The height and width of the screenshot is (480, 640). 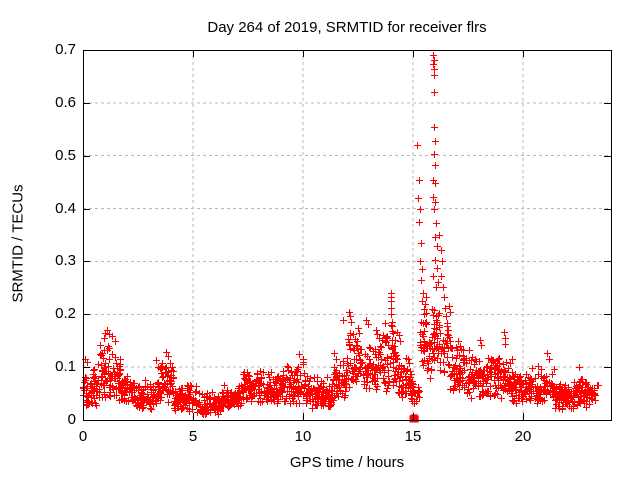 What do you see at coordinates (65, 49) in the screenshot?
I see `y-tick-label: 0.7` at bounding box center [65, 49].